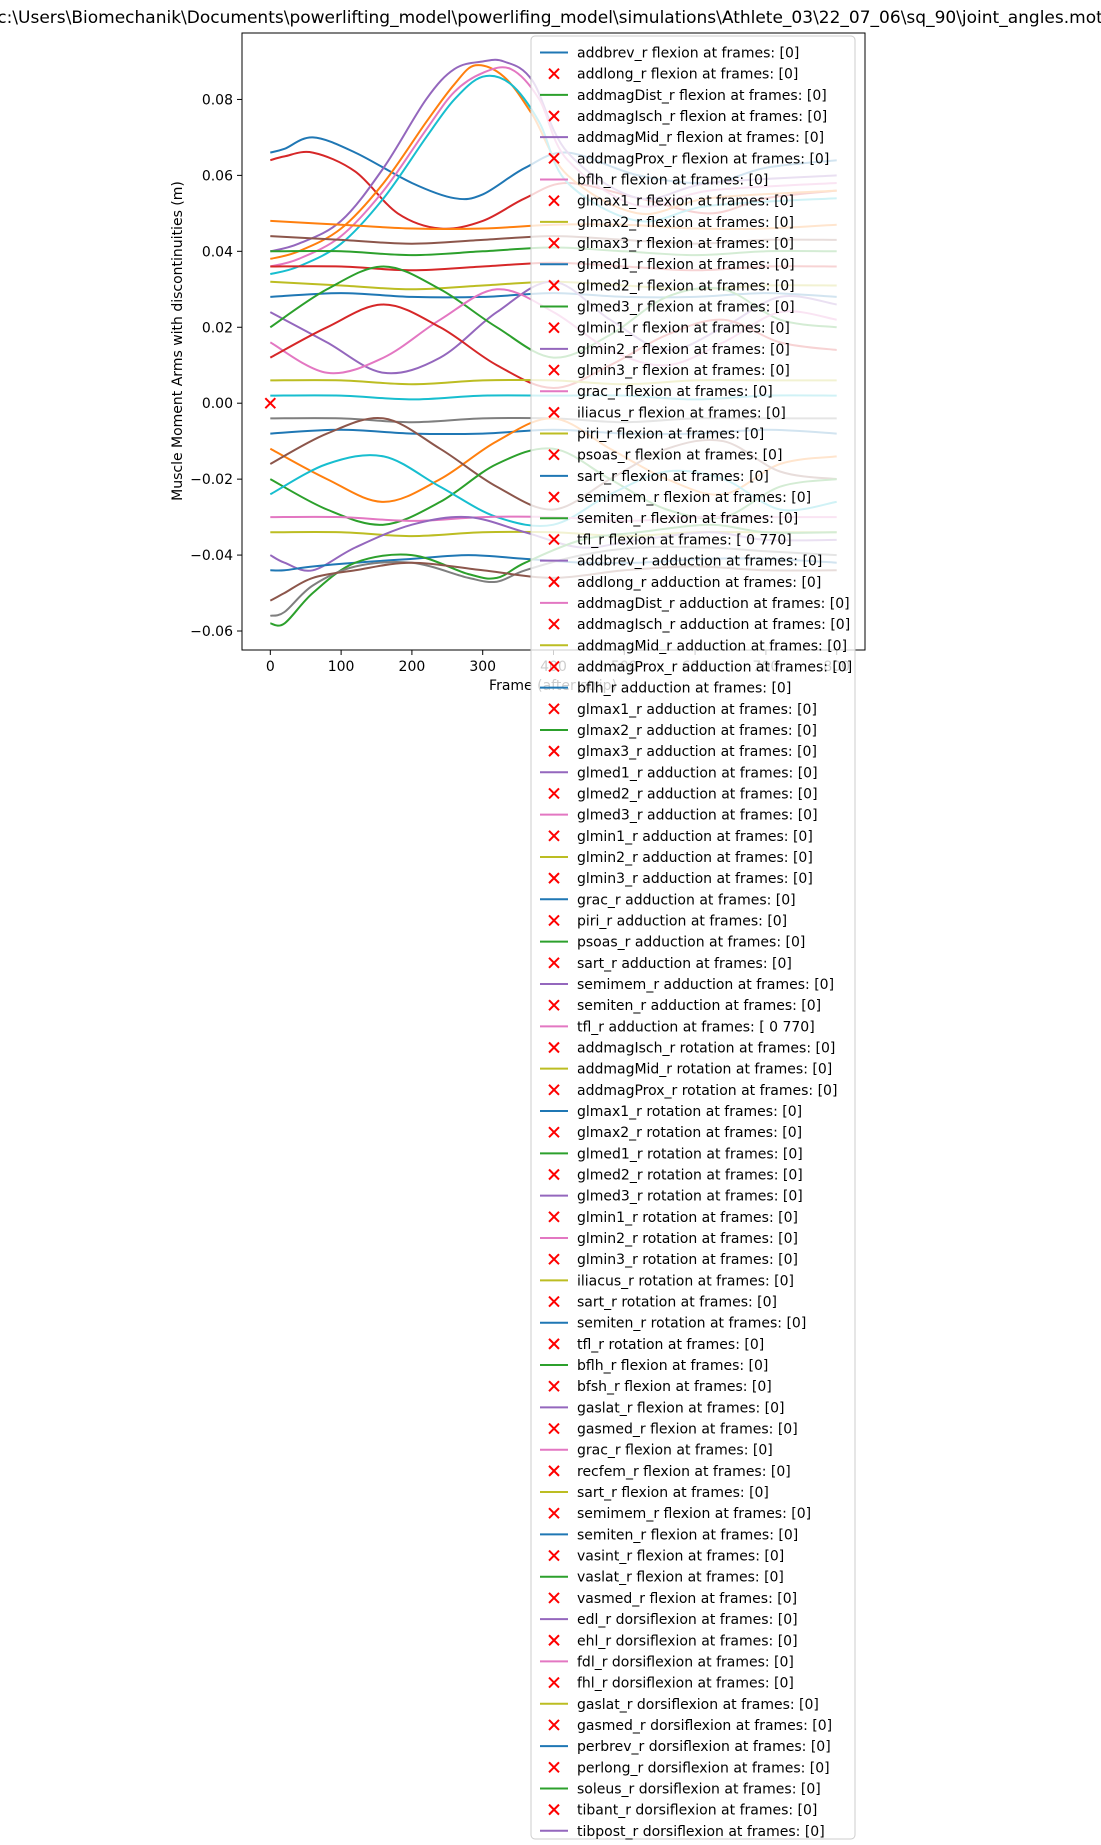 Image resolution: width=1101 pixels, height=1845 pixels. I want to click on legend-label: addmagProx_r adduction at frames: [0], so click(714, 667).